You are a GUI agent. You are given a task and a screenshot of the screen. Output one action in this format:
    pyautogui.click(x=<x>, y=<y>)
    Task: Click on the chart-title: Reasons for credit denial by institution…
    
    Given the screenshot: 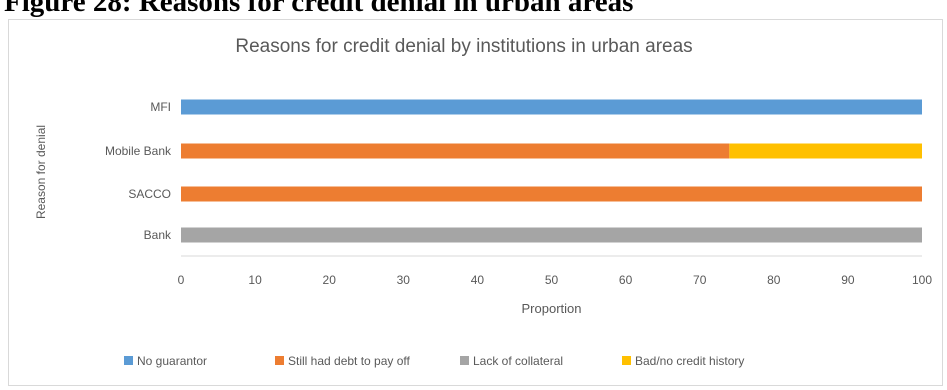 What is the action you would take?
    pyautogui.click(x=463, y=46)
    